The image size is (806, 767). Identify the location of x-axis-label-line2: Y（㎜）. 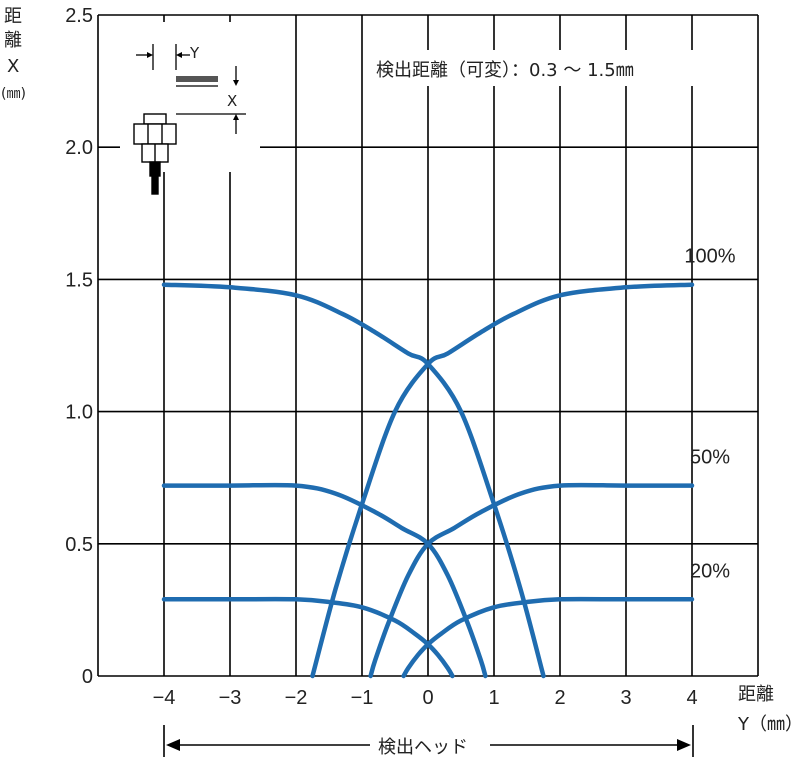
(770, 724).